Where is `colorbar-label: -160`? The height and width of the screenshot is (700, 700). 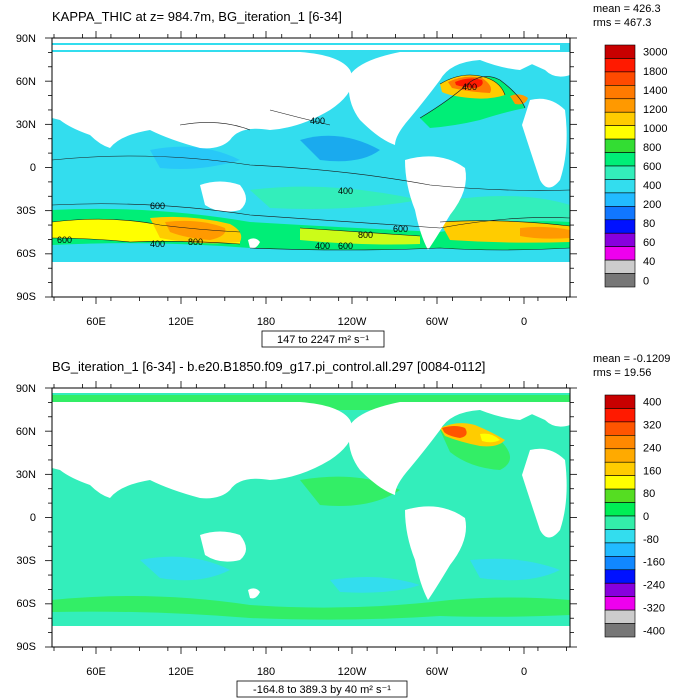 colorbar-label: -160 is located at coordinates (654, 563).